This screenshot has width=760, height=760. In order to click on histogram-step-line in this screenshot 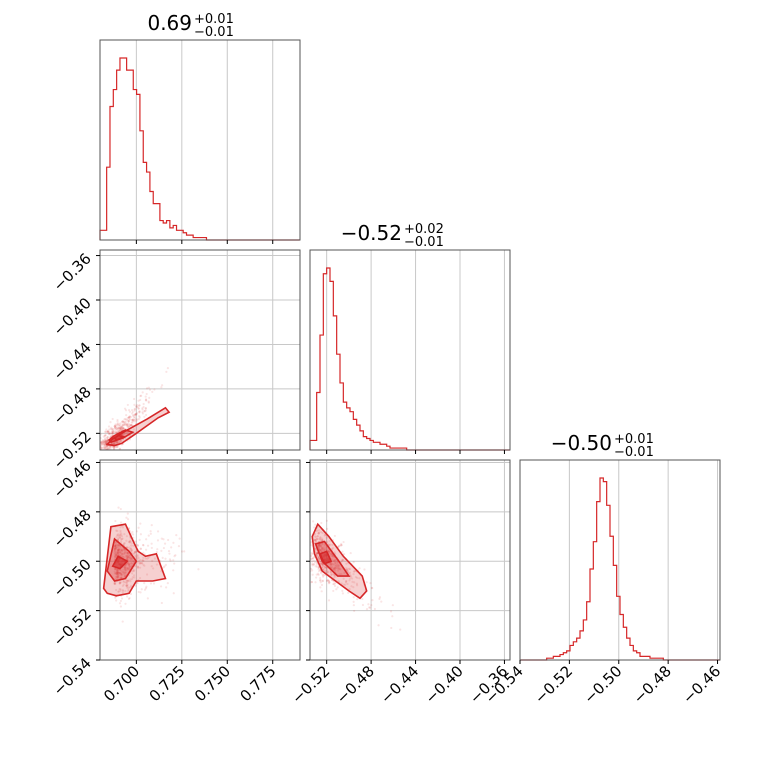, I will do `click(199, 149)`.